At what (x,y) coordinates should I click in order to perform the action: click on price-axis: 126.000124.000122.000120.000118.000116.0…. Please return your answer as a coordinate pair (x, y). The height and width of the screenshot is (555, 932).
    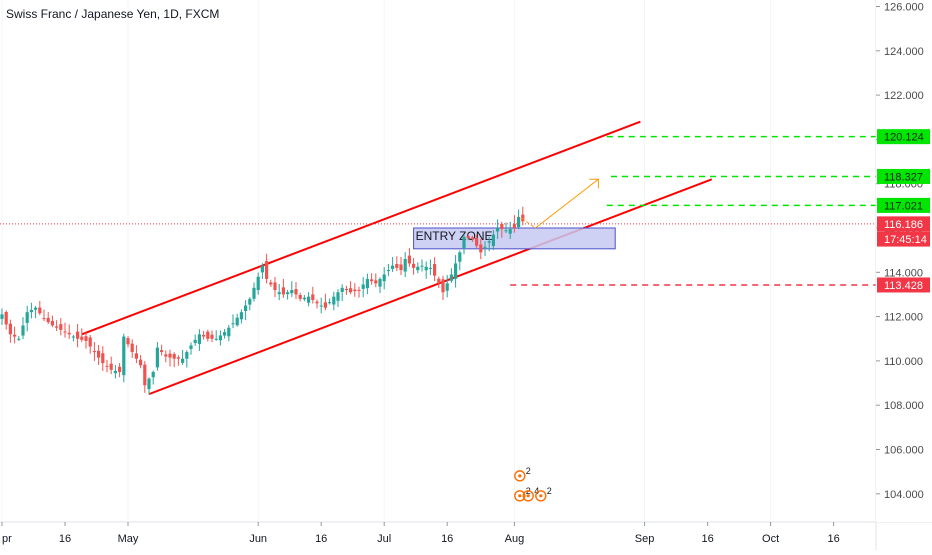
    Looking at the image, I should click on (904, 261).